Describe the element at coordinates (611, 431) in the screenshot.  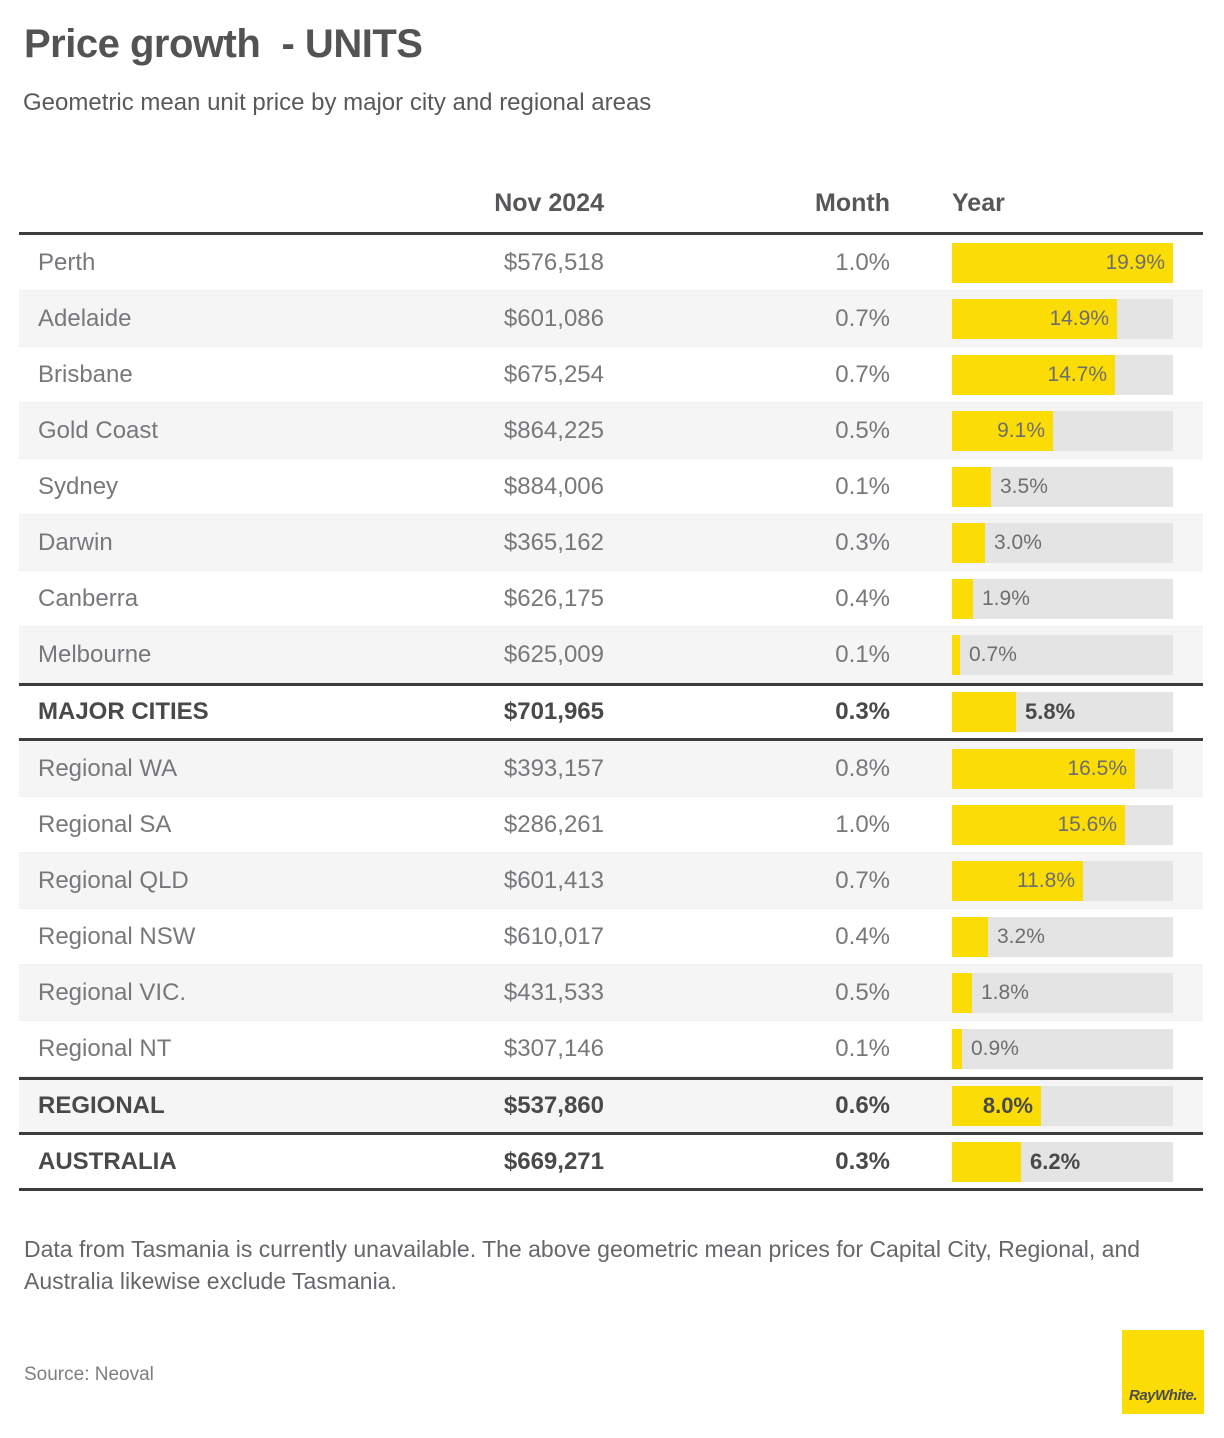
I see `table-row: Gold Coast $864,225 0.5% 9.1%` at that location.